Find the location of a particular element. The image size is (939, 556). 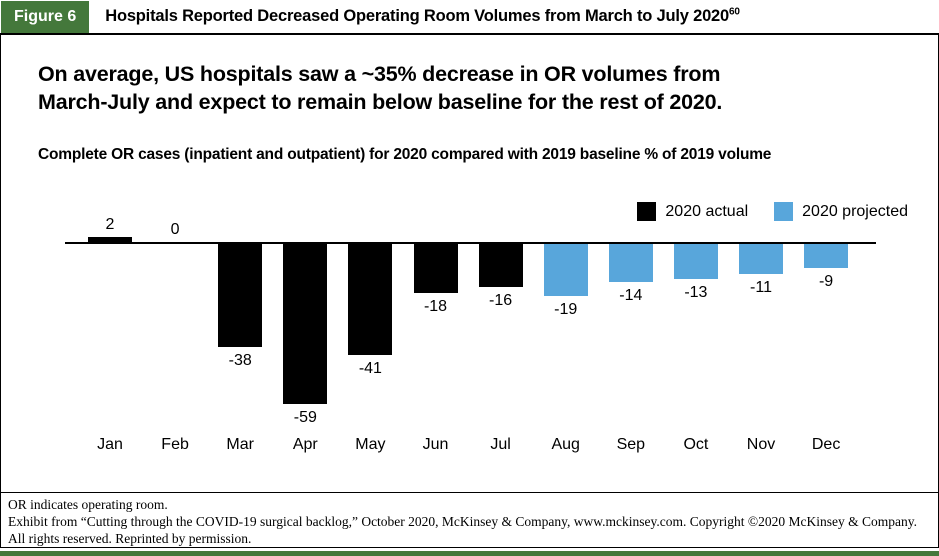

x-tick-sep: Sep is located at coordinates (631, 444).